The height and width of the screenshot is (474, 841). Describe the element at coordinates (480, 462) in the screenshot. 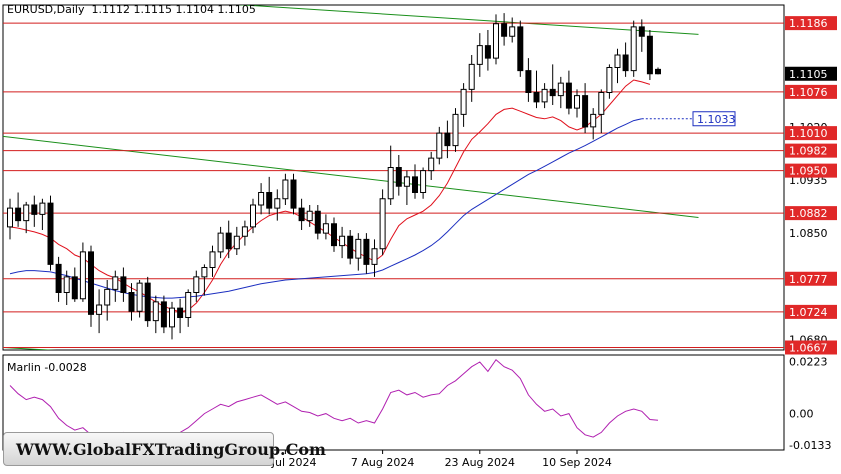

I see `date-label: 23 Aug 2024` at that location.